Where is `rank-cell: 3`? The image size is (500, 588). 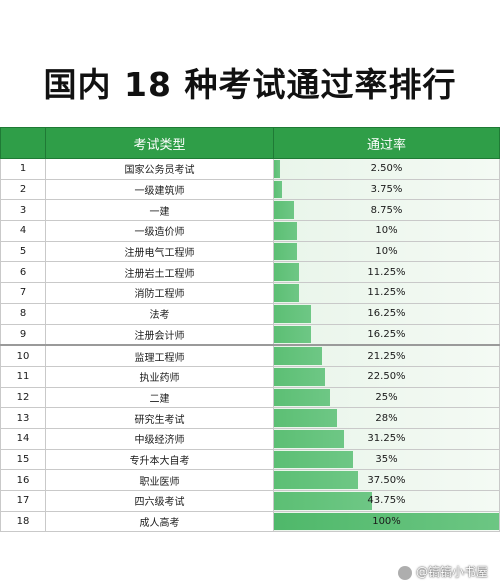
rank-cell: 3 is located at coordinates (23, 210).